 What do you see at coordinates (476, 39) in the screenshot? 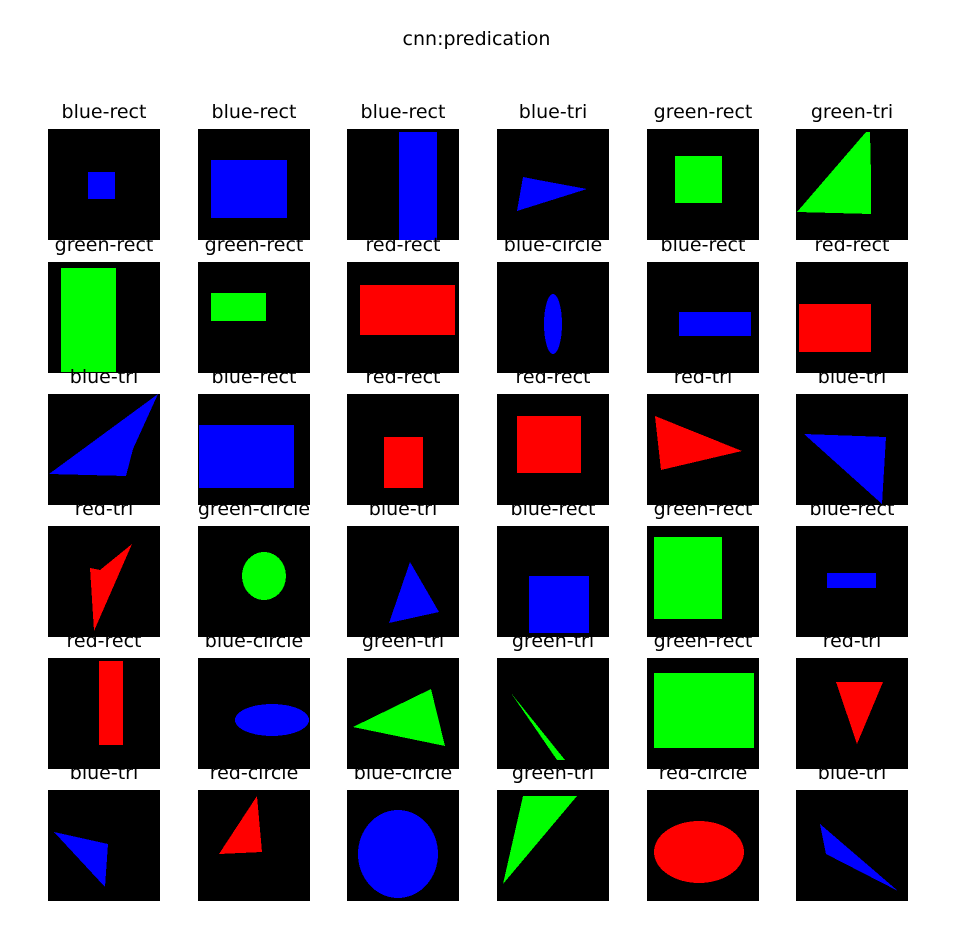
I see `figure-title: cnn:predication` at bounding box center [476, 39].